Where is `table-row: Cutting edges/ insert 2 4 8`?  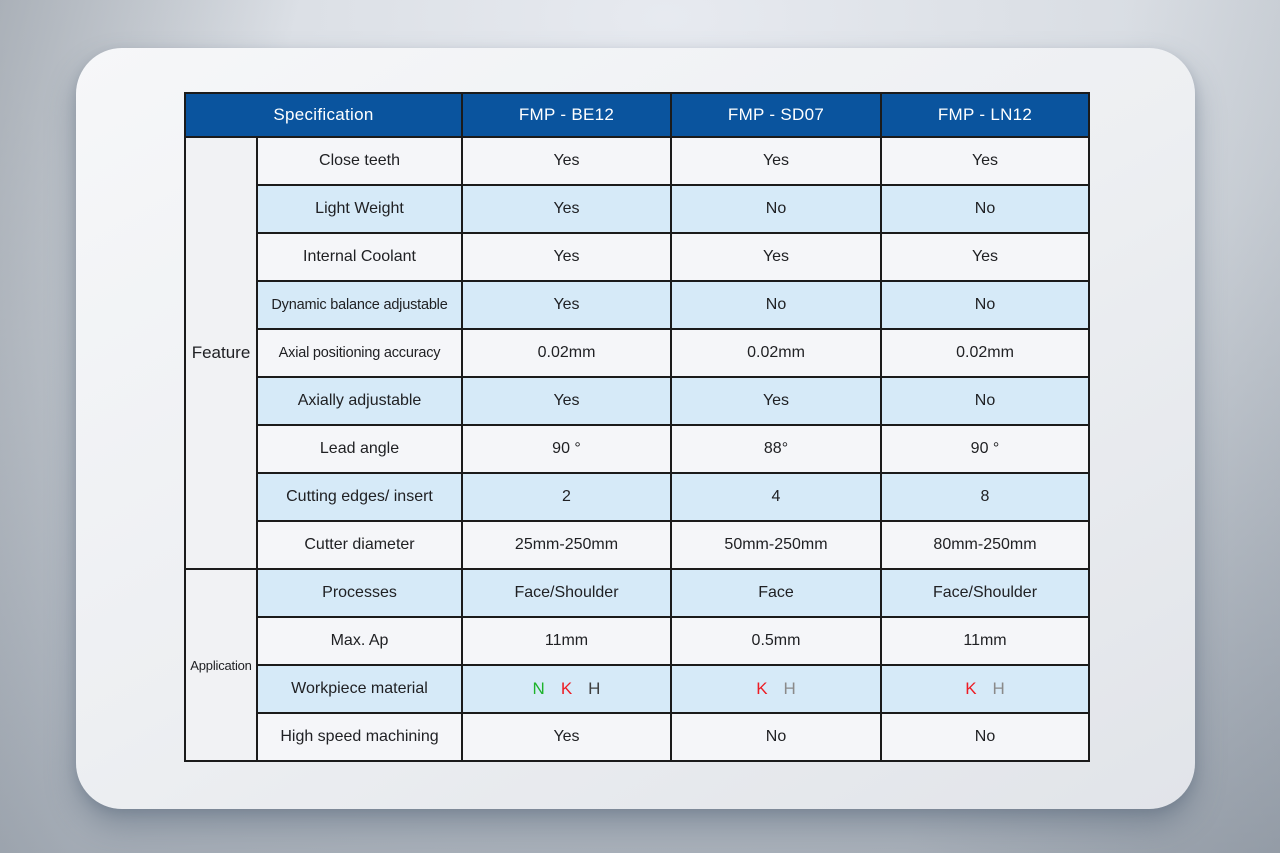 table-row: Cutting edges/ insert 2 4 8 is located at coordinates (637, 497).